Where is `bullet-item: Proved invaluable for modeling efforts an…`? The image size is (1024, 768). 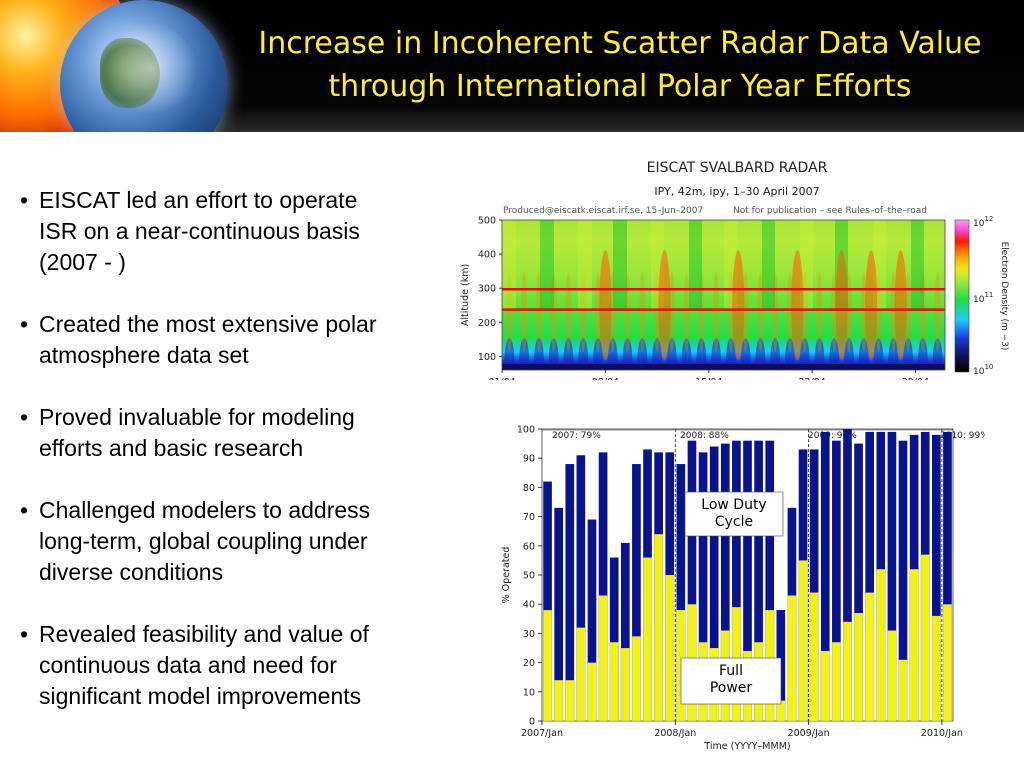
bullet-item: Proved invaluable for modeling efforts an… is located at coordinates (242, 433).